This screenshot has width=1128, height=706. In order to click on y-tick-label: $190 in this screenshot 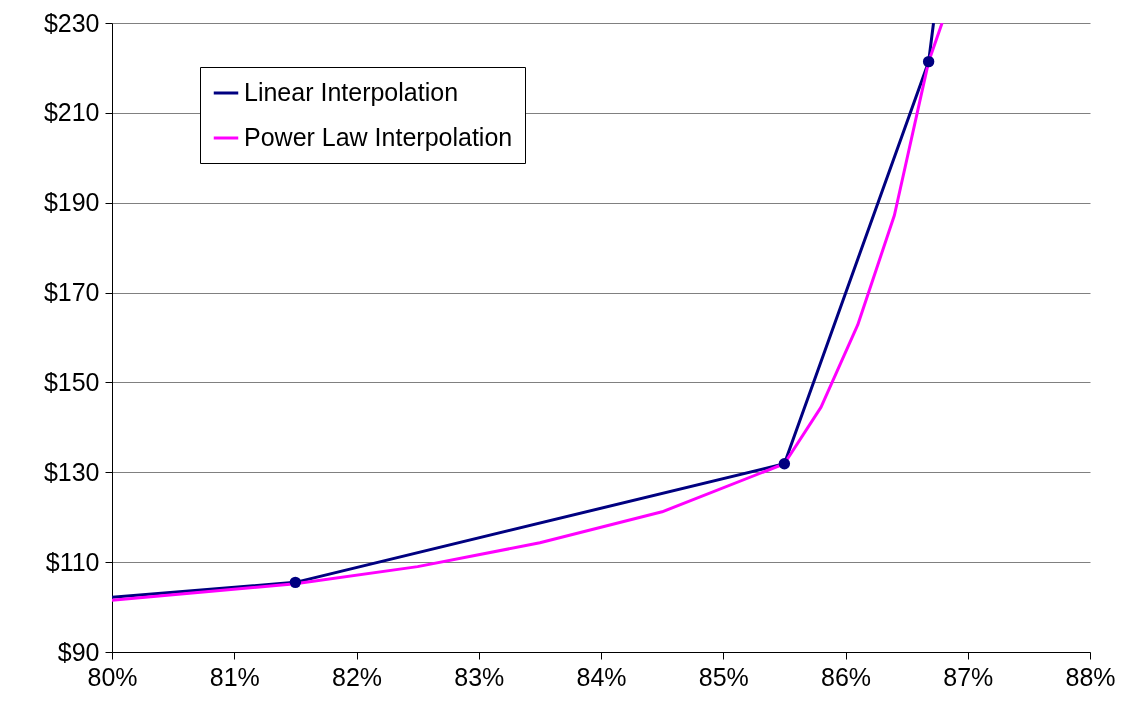, I will do `click(71, 202)`.